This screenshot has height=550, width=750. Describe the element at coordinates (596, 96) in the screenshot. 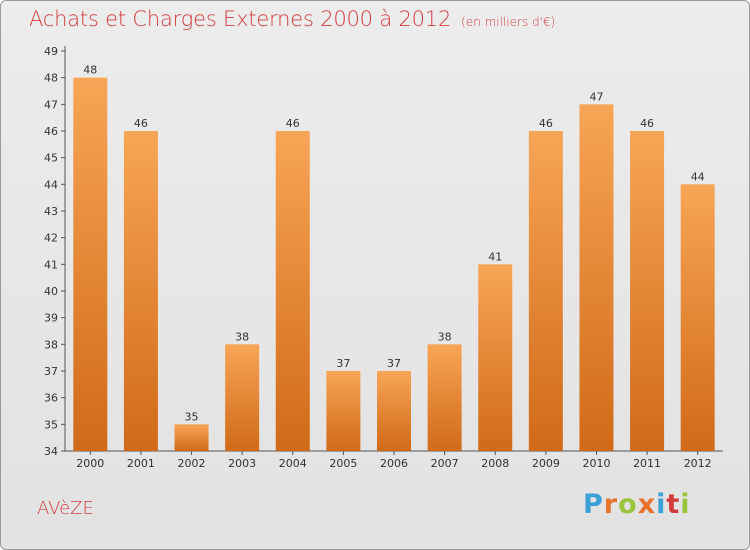

I see `data-label: 47` at that location.